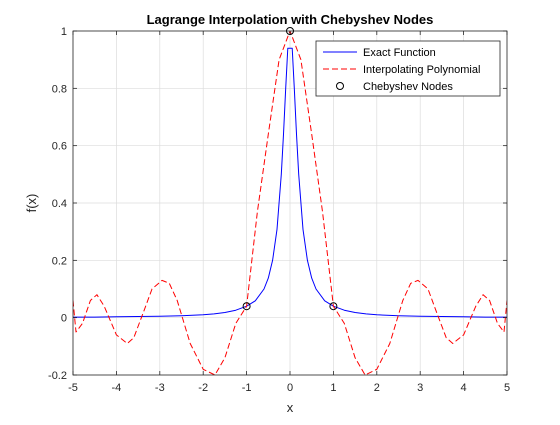 The height and width of the screenshot is (425, 560). I want to click on x-tick-label: 1, so click(333, 388).